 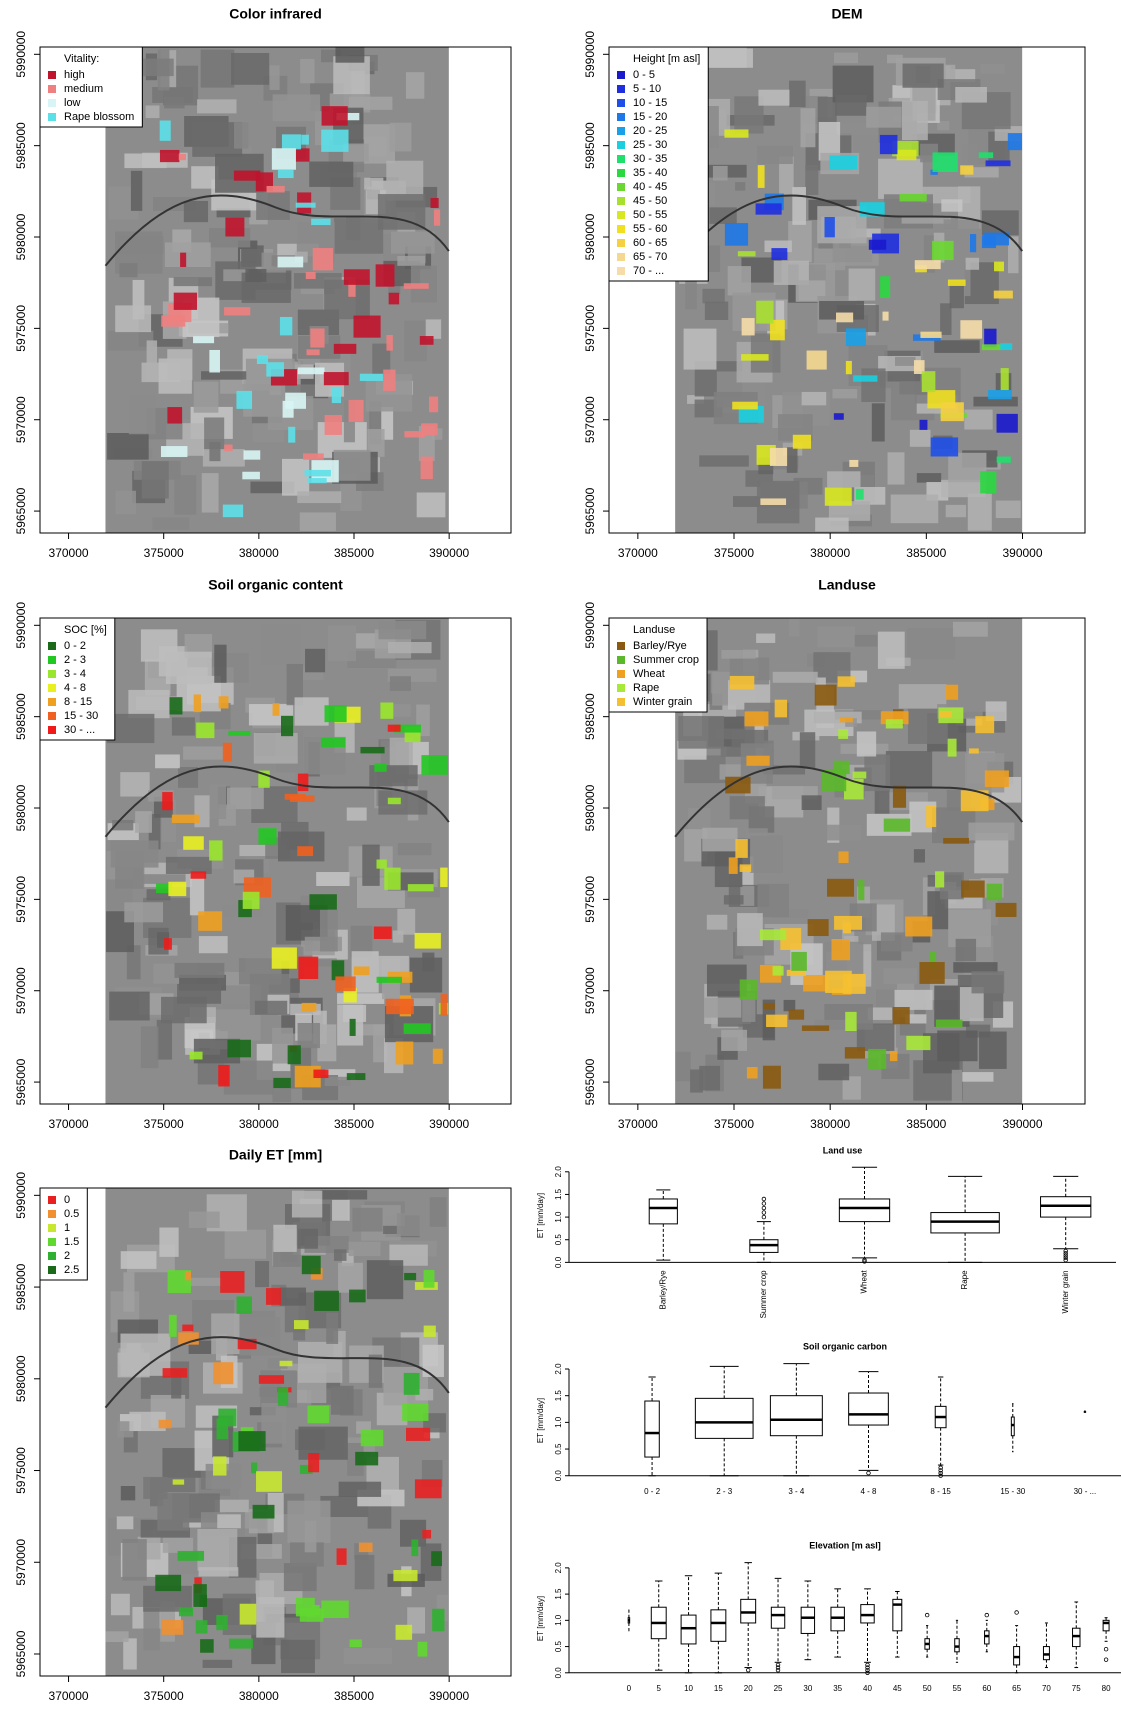 What do you see at coordinates (864, 1282) in the screenshot?
I see `x-tick-label: Wheat` at bounding box center [864, 1282].